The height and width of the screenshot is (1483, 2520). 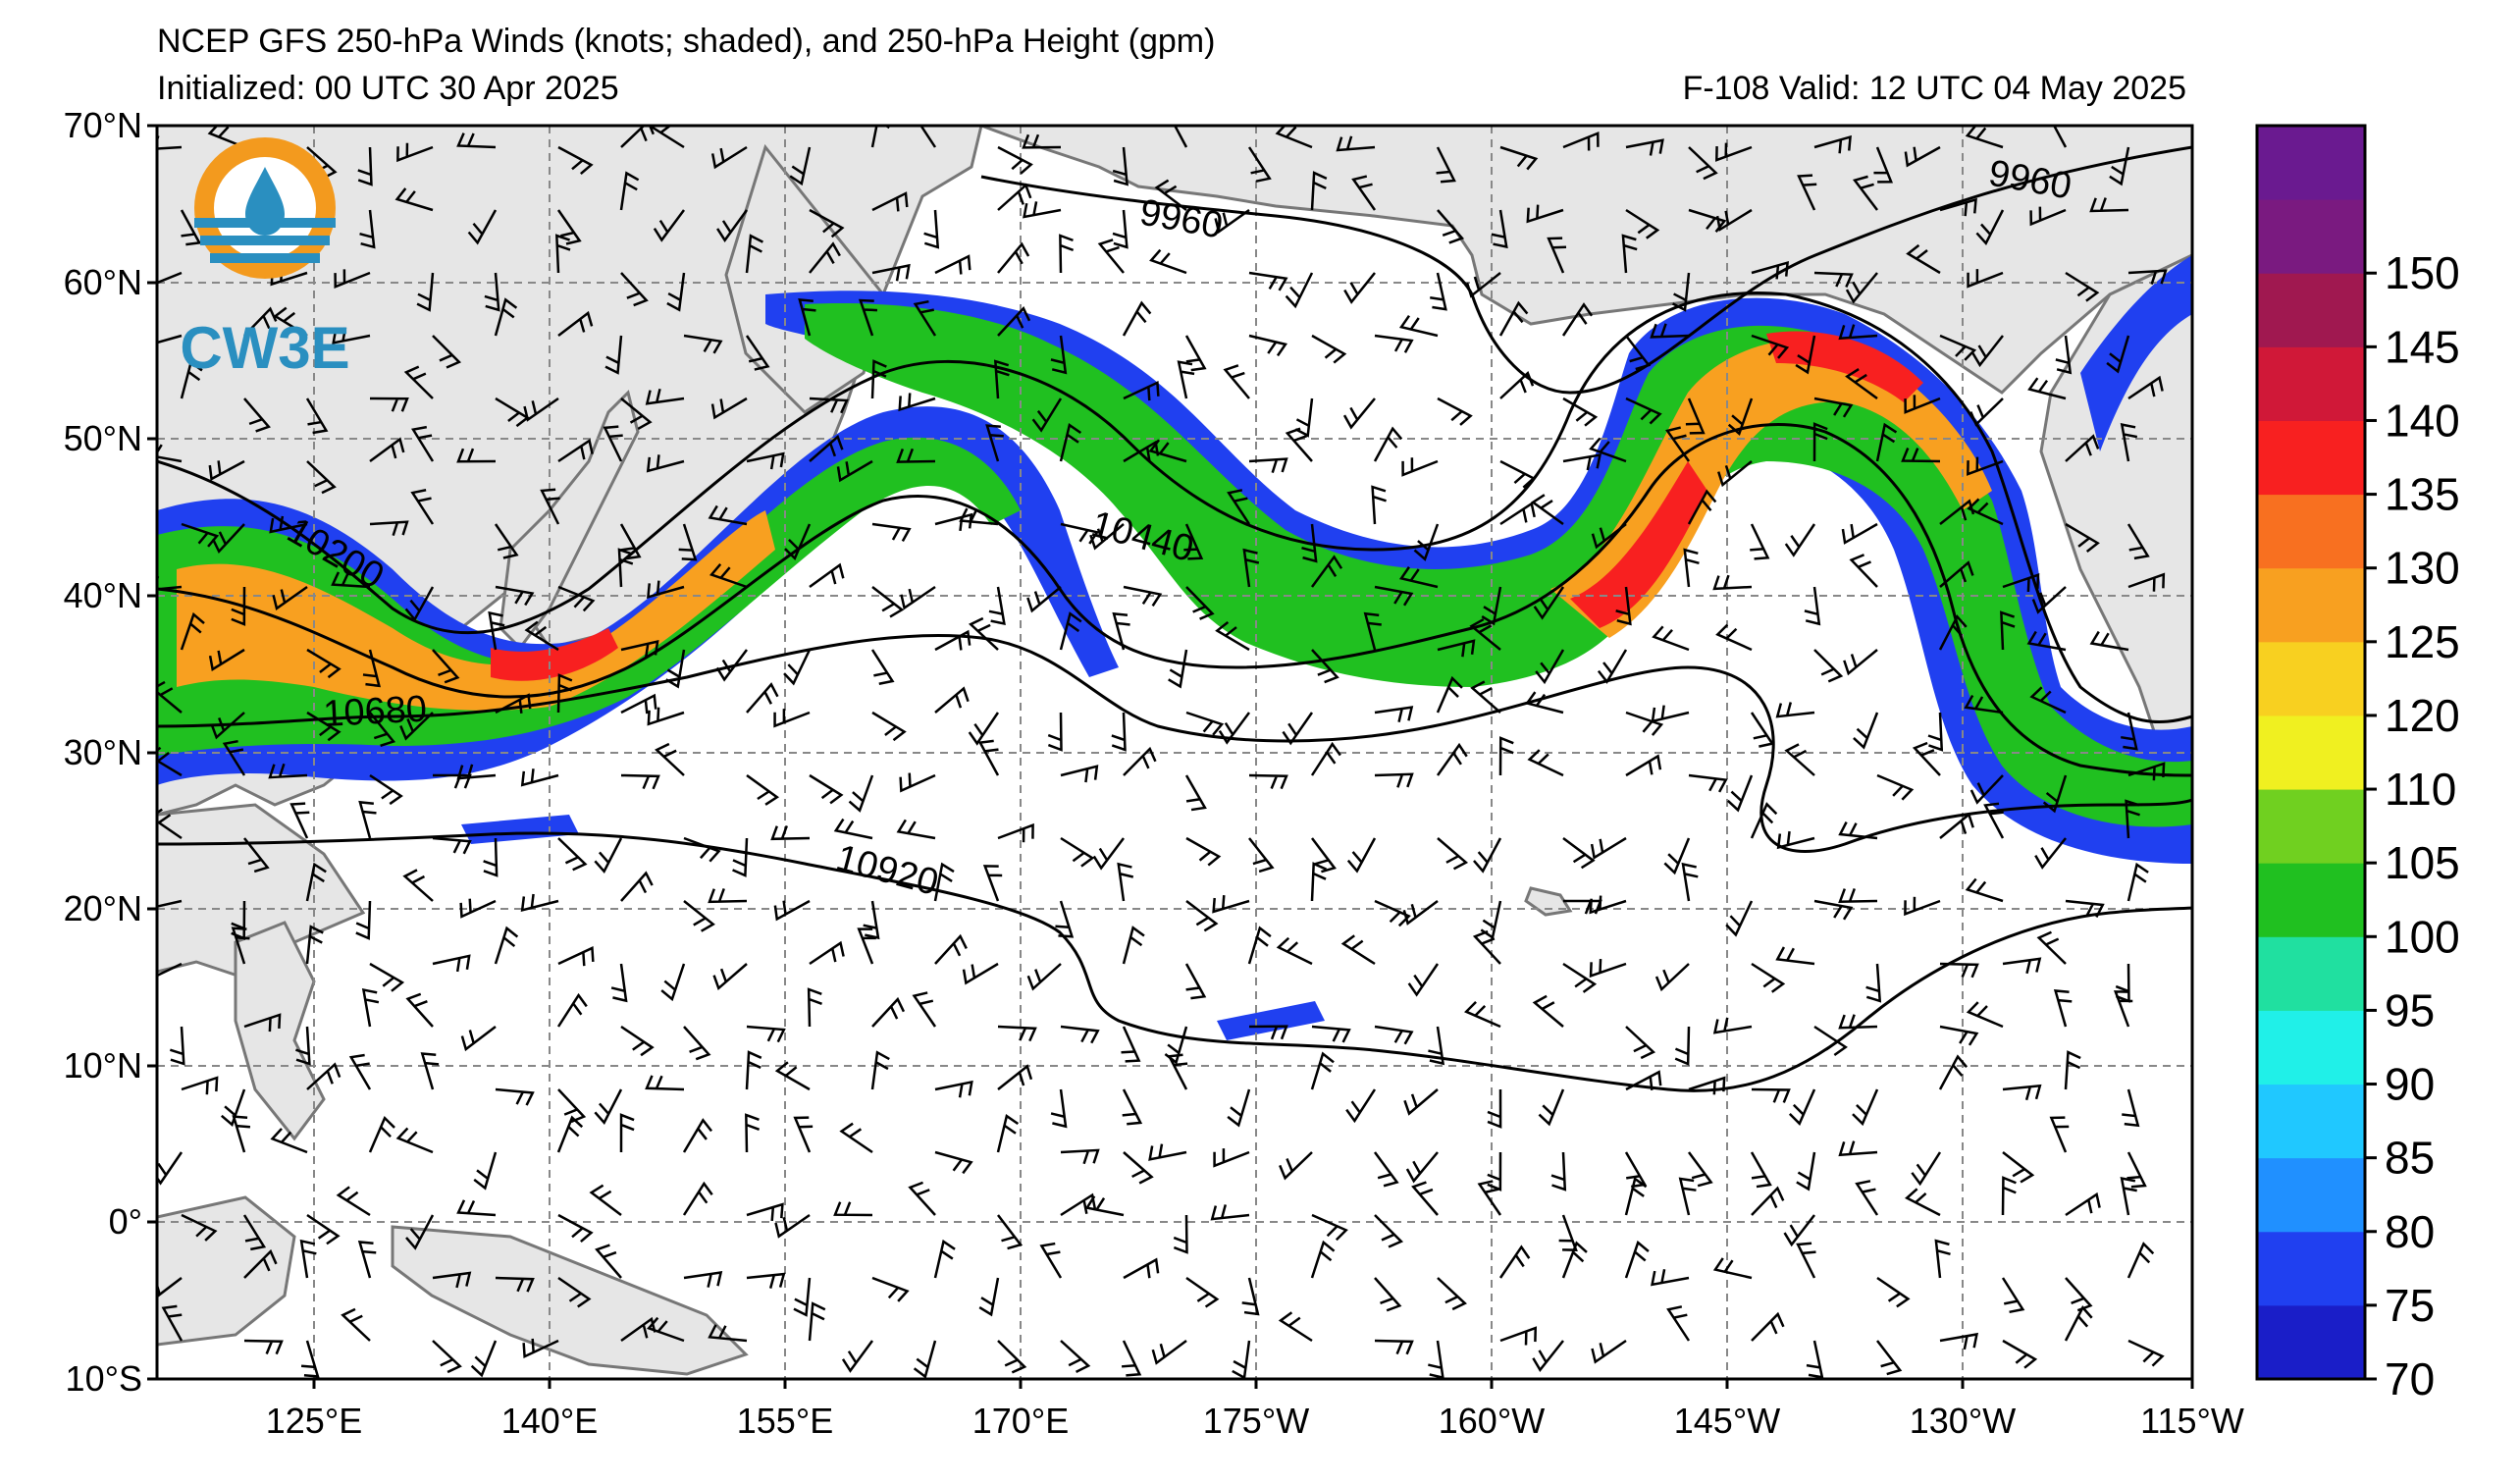 I want to click on land-north-america, so click(x=2115, y=501).